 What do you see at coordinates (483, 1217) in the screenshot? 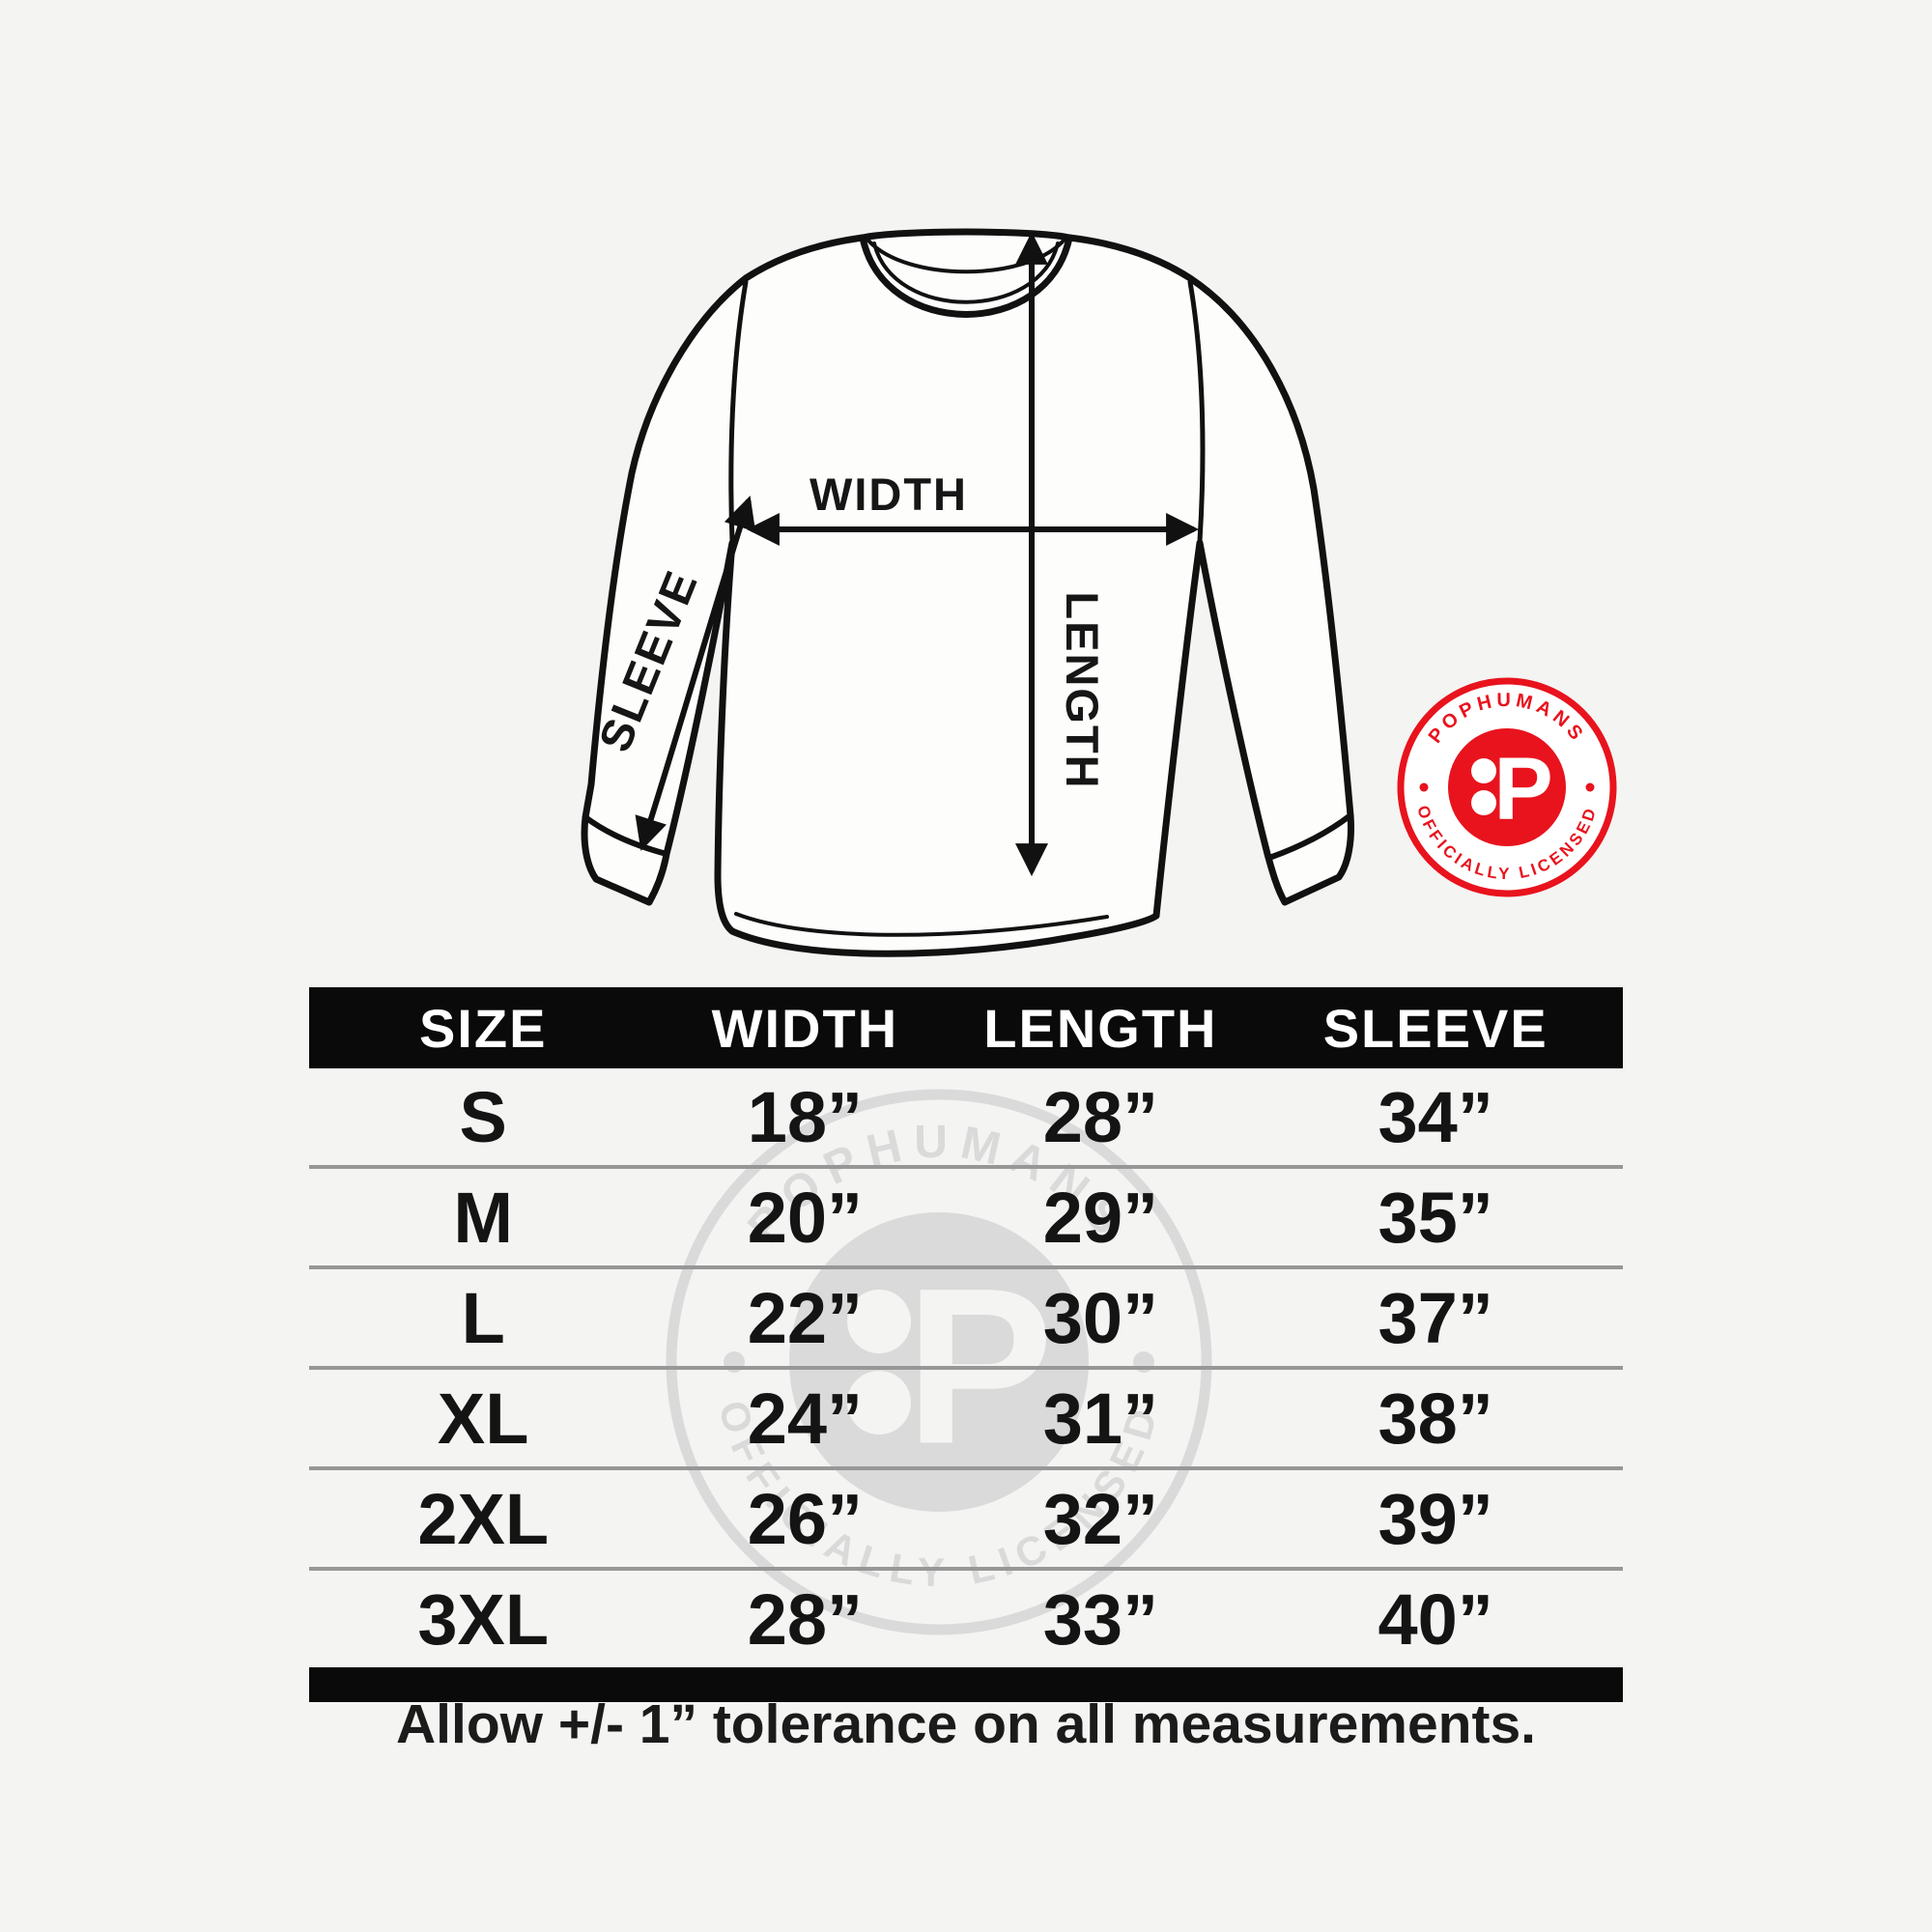
I see `cell-size: M` at bounding box center [483, 1217].